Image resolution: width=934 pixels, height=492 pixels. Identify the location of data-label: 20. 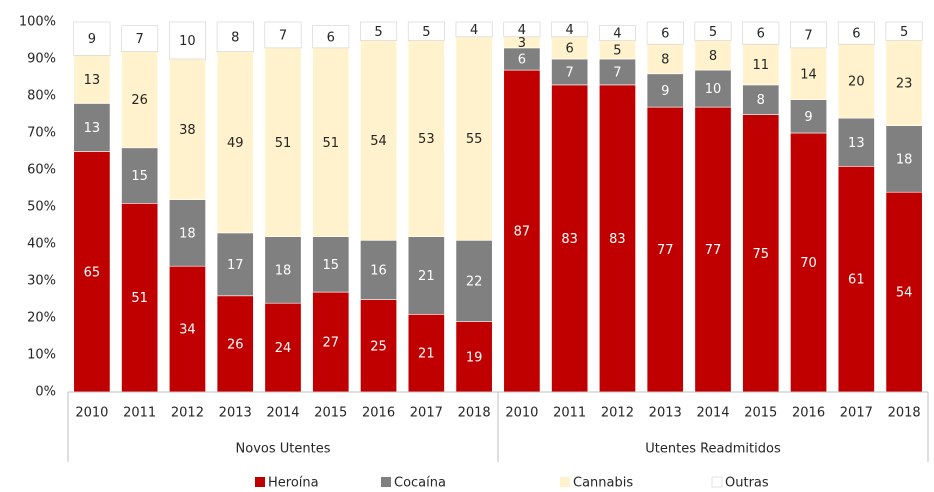
(856, 82).